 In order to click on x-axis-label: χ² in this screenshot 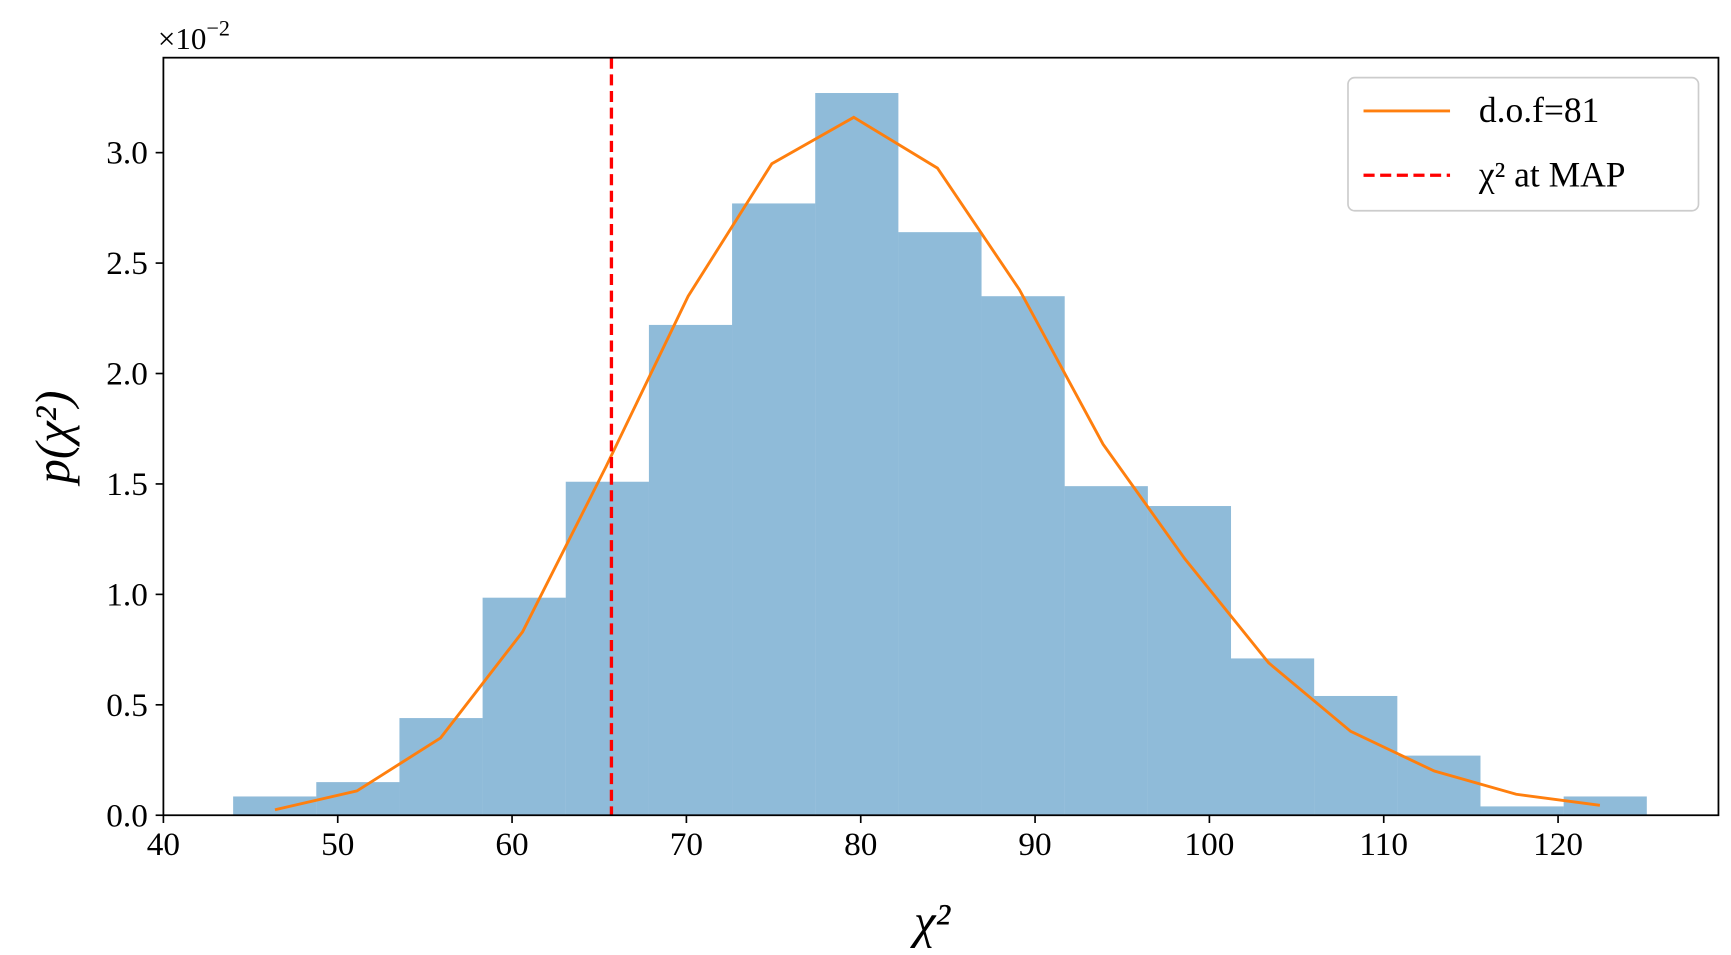, I will do `click(930, 921)`.